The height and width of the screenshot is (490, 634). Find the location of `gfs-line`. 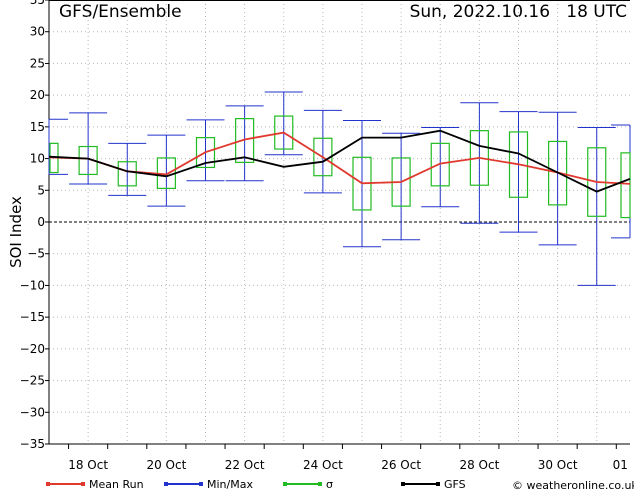

gfs-line is located at coordinates (339, 161).